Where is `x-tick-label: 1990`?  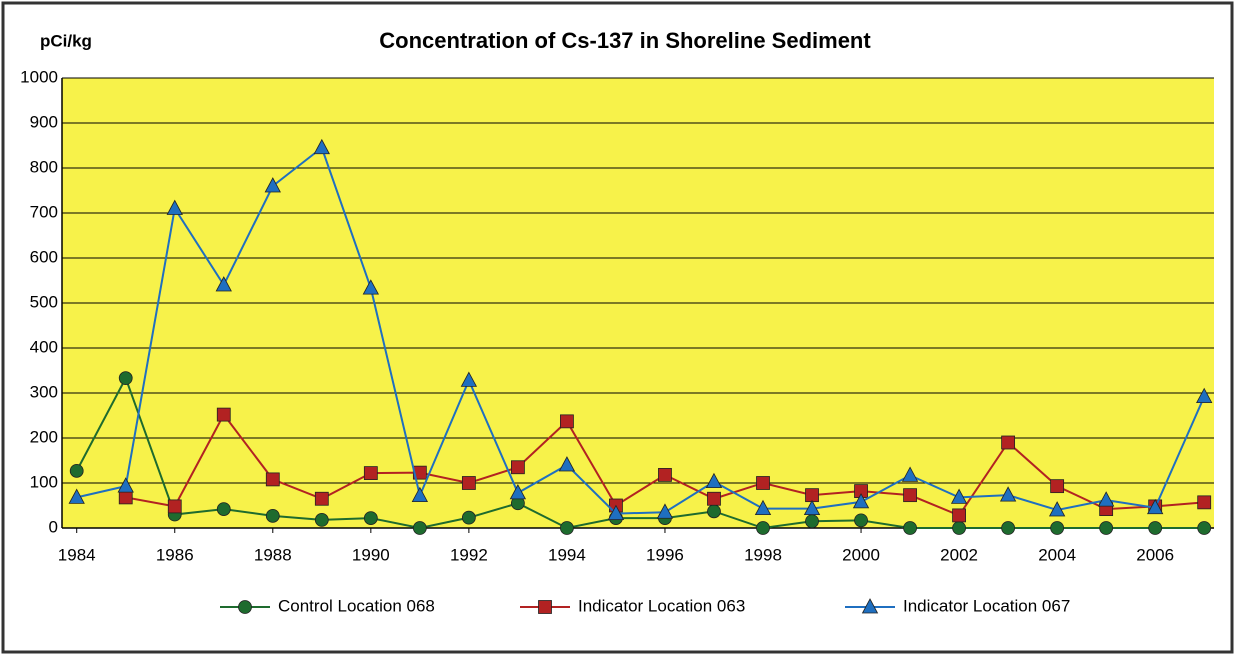
x-tick-label: 1990 is located at coordinates (371, 554).